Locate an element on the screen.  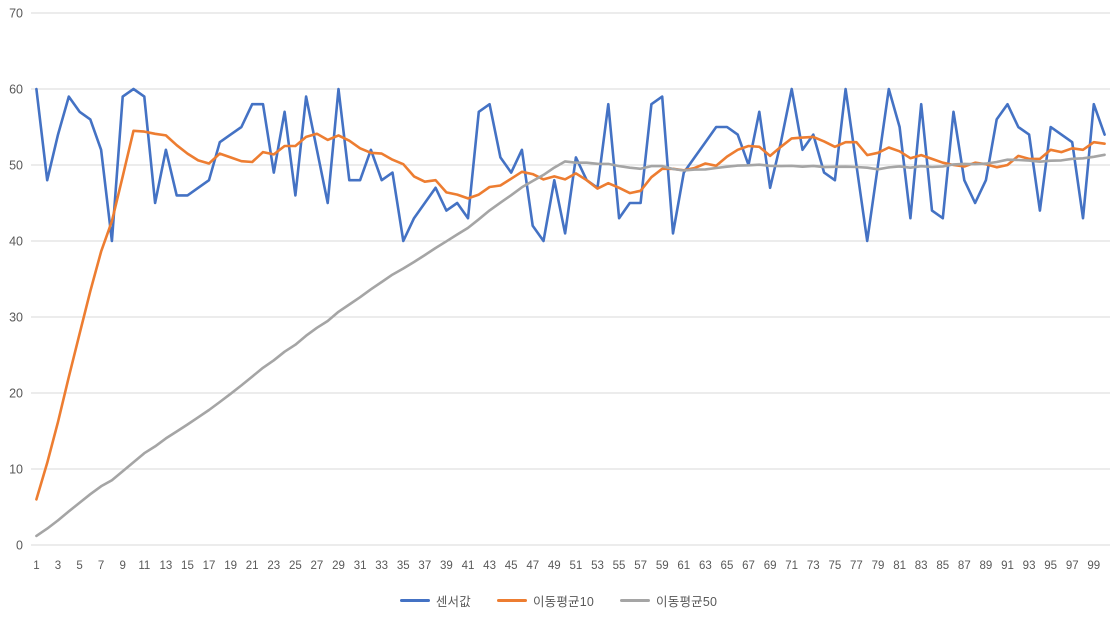
y-axis-tick-label: 50 is located at coordinates (16, 166).